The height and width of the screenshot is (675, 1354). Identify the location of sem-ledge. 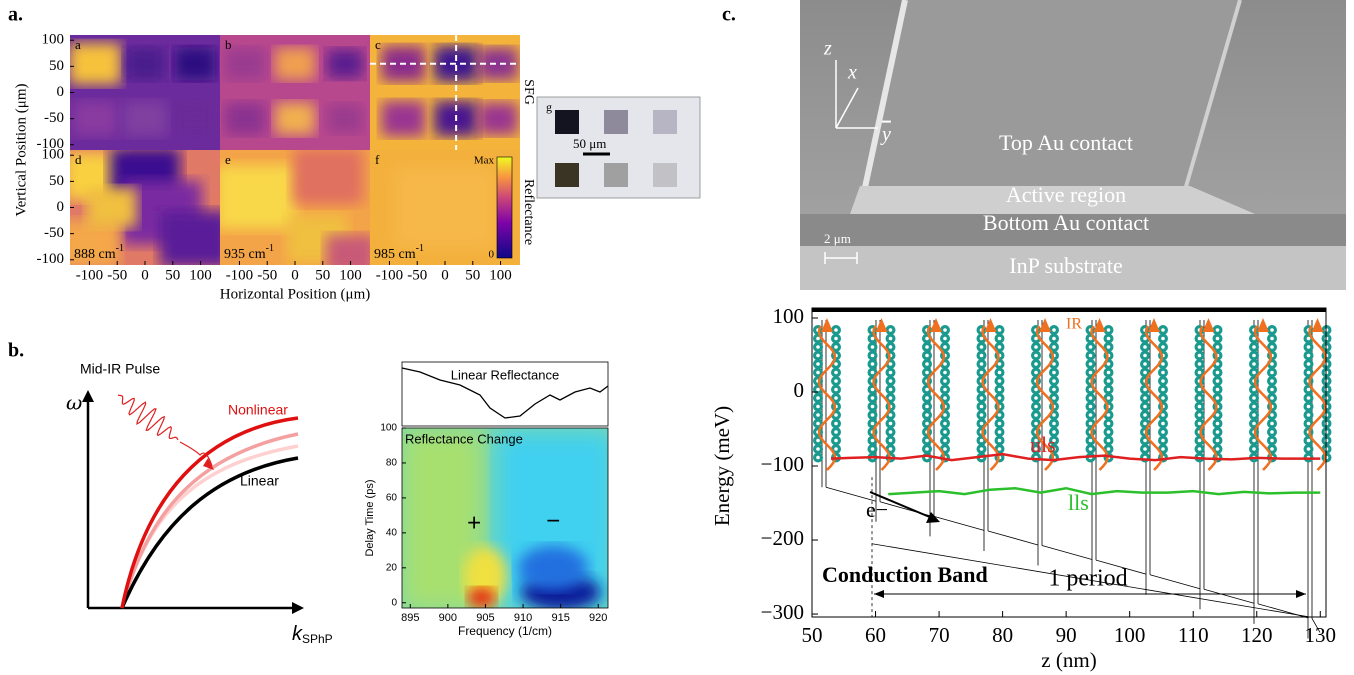
(1052, 200).